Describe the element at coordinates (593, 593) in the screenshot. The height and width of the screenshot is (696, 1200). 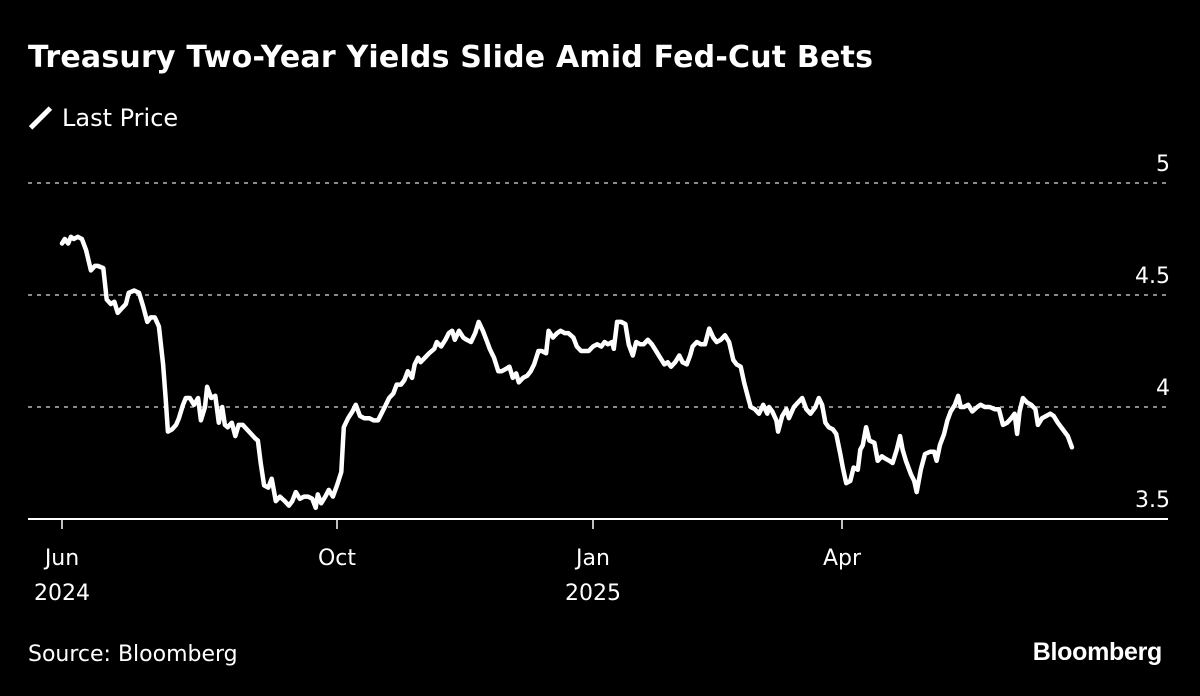
I see `x-tick-year-label: 2025` at that location.